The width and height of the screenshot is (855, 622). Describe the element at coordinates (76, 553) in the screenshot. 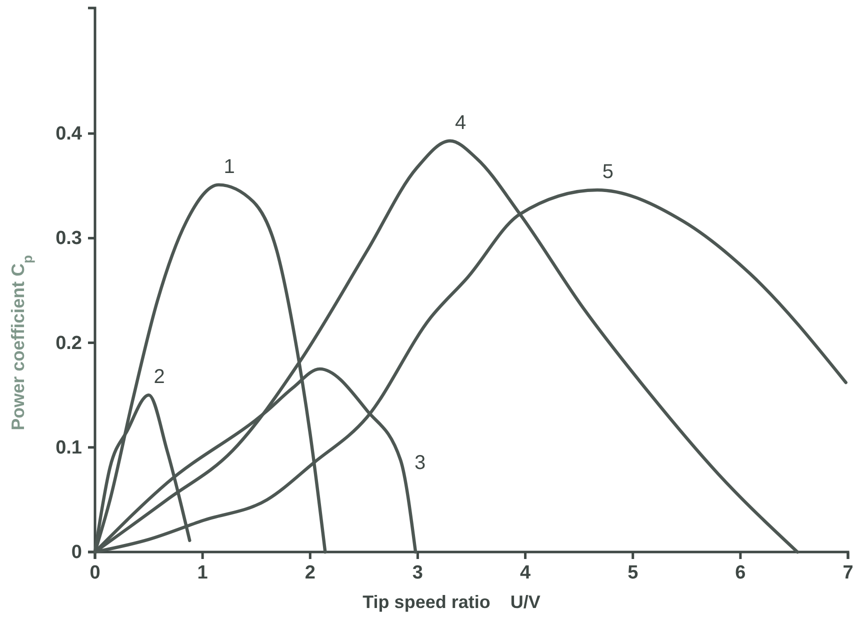

I see `y-tick-label: 0` at that location.